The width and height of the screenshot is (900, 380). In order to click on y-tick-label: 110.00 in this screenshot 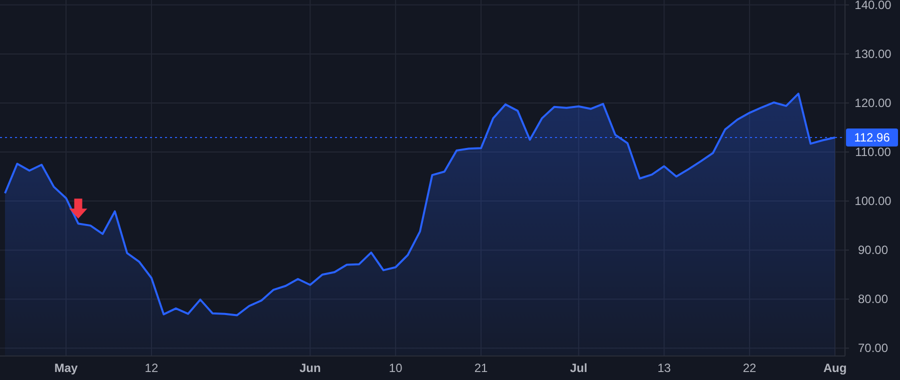, I will do `click(873, 152)`.